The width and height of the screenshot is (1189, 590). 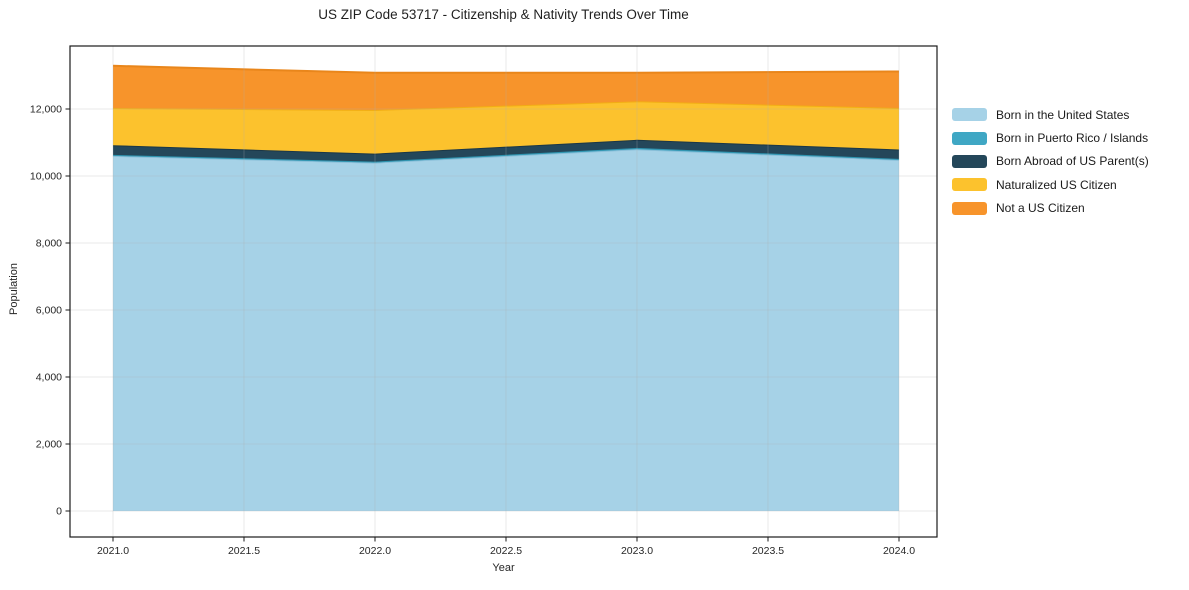 What do you see at coordinates (49, 445) in the screenshot?
I see `y-tick-label: 2,000` at bounding box center [49, 445].